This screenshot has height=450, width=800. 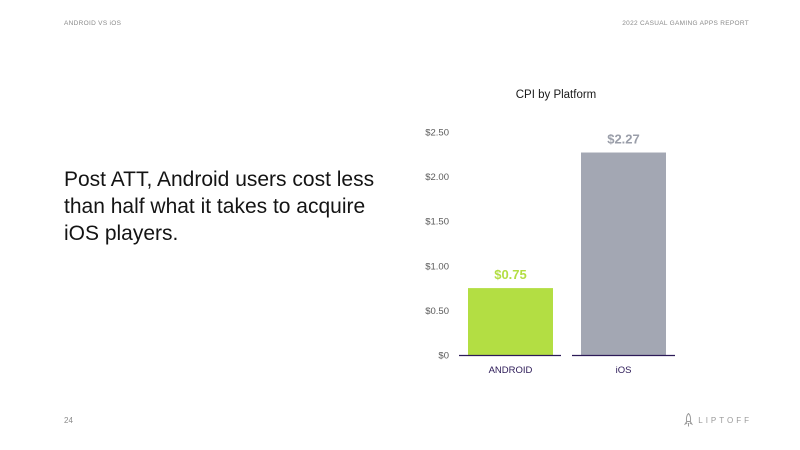 What do you see at coordinates (510, 321) in the screenshot?
I see `bar-android` at bounding box center [510, 321].